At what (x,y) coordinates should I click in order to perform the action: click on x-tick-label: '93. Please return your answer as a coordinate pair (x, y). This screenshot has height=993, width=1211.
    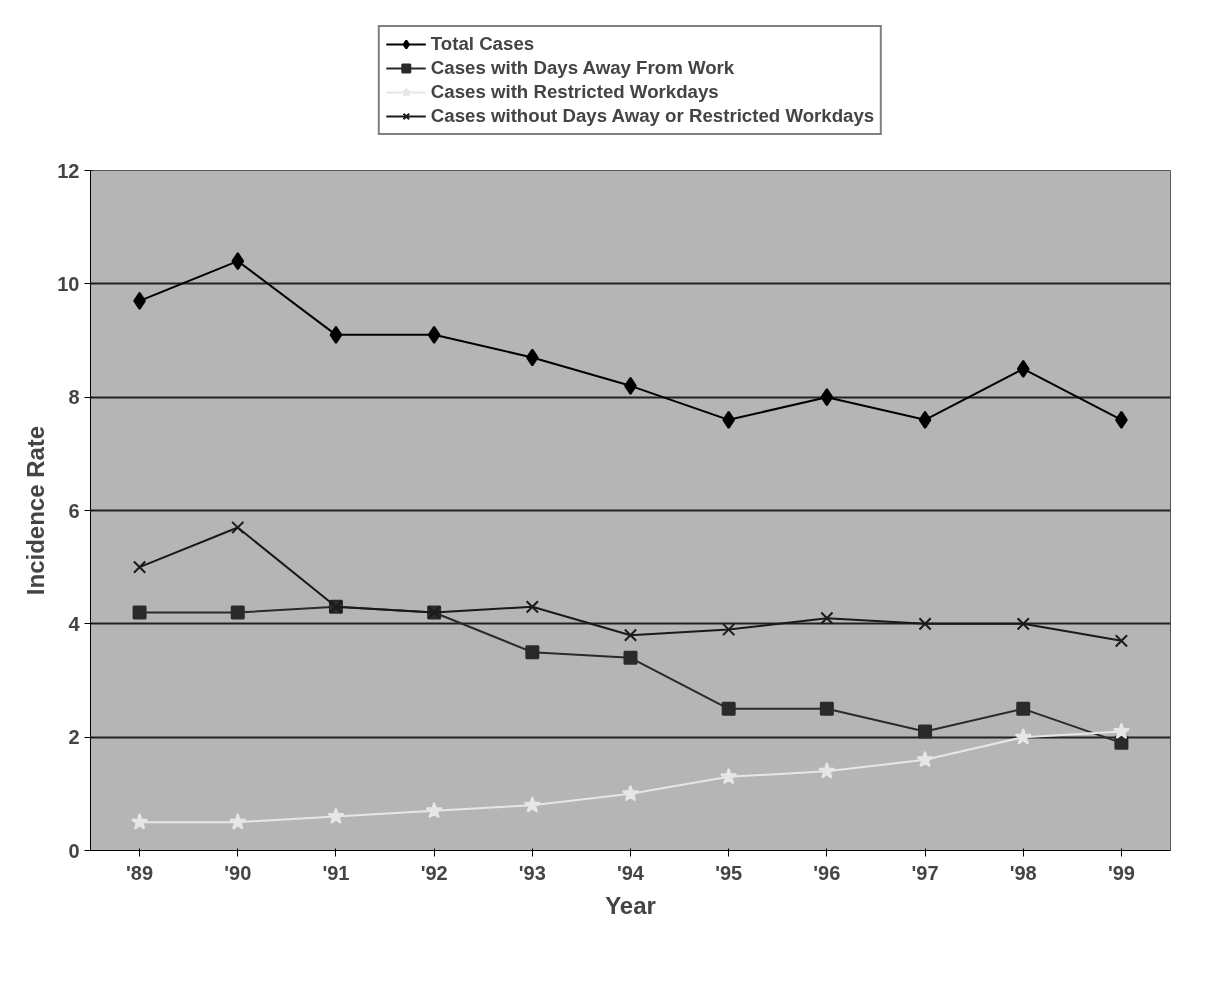
    Looking at the image, I should click on (532, 872).